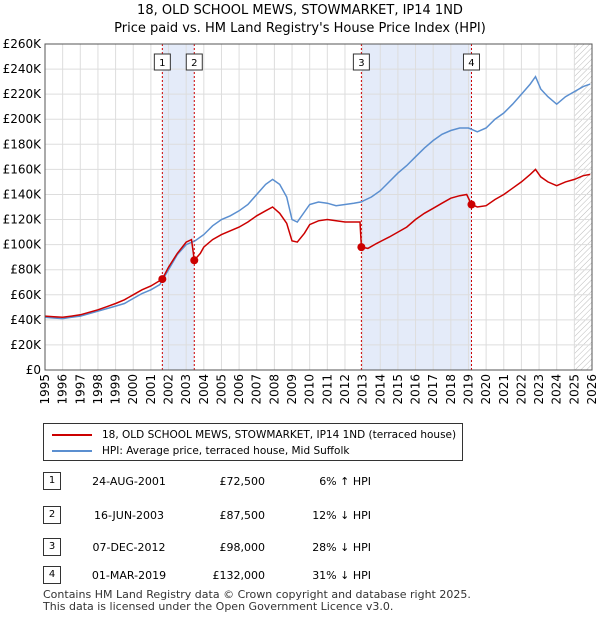 The height and width of the screenshot is (620, 600). Describe the element at coordinates (23, 169) in the screenshot. I see `y-tick-label: £160K` at that location.